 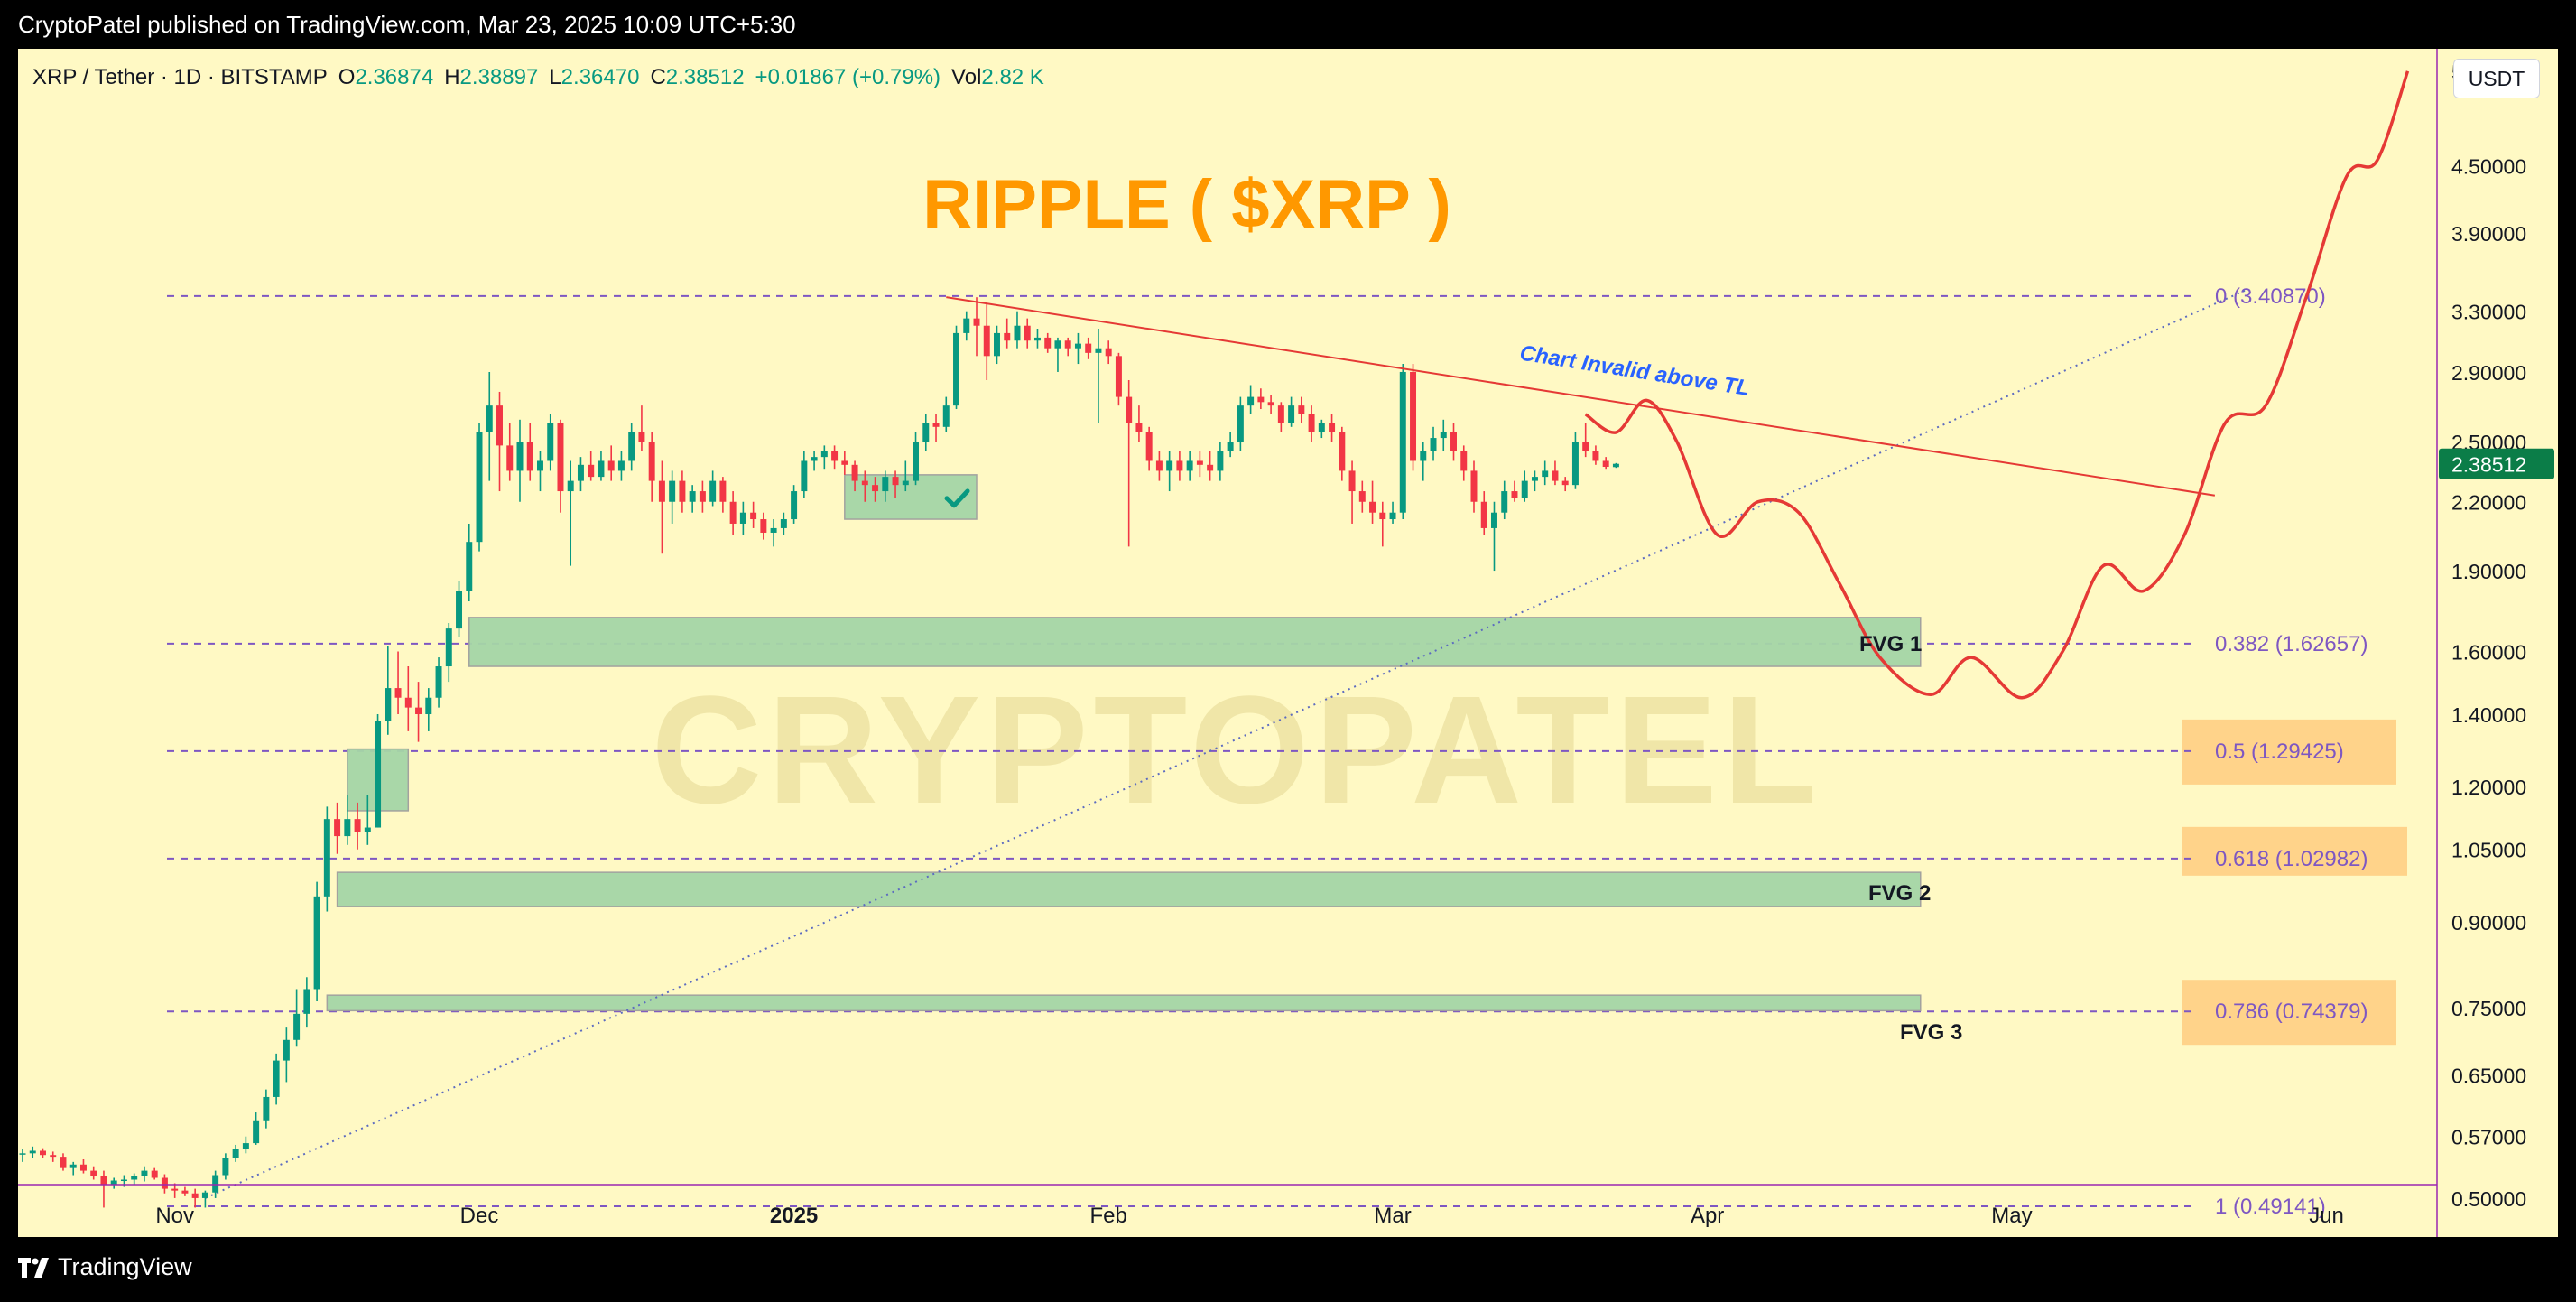 What do you see at coordinates (2289, 752) in the screenshot?
I see `fib-box-0.5` at bounding box center [2289, 752].